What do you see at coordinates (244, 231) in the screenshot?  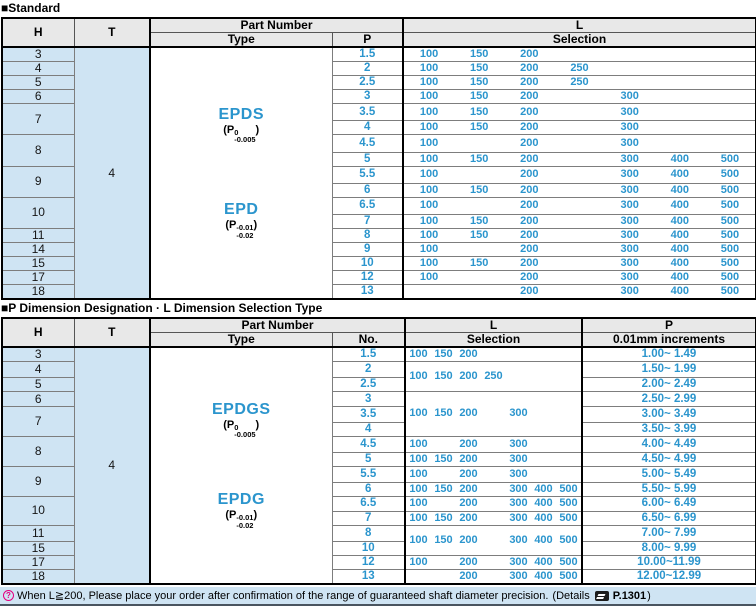 I see `tolerance-stack: -0.01 -0.02` at bounding box center [244, 231].